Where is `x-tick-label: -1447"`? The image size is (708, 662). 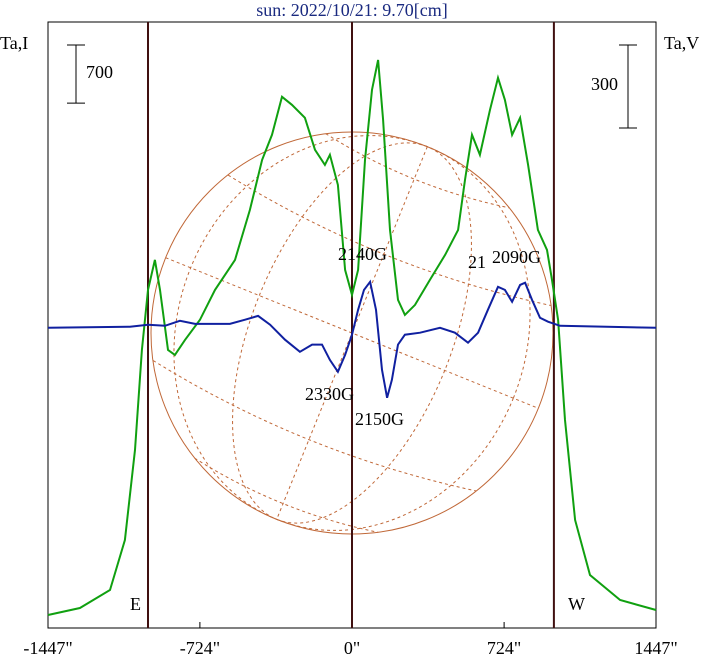 x-tick-label: -1447" is located at coordinates (47, 648).